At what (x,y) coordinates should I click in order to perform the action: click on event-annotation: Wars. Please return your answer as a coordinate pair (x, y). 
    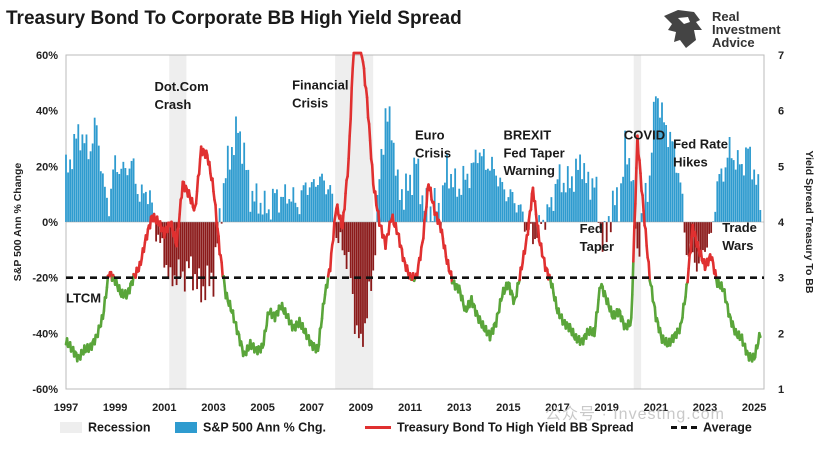
    Looking at the image, I should click on (737, 245).